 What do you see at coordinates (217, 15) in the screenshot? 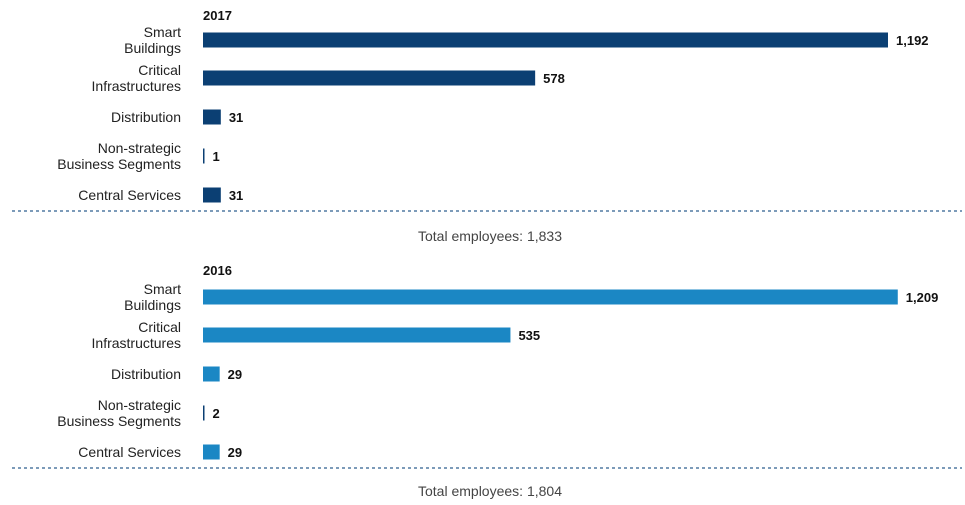
I see `year-title: 2017` at bounding box center [217, 15].